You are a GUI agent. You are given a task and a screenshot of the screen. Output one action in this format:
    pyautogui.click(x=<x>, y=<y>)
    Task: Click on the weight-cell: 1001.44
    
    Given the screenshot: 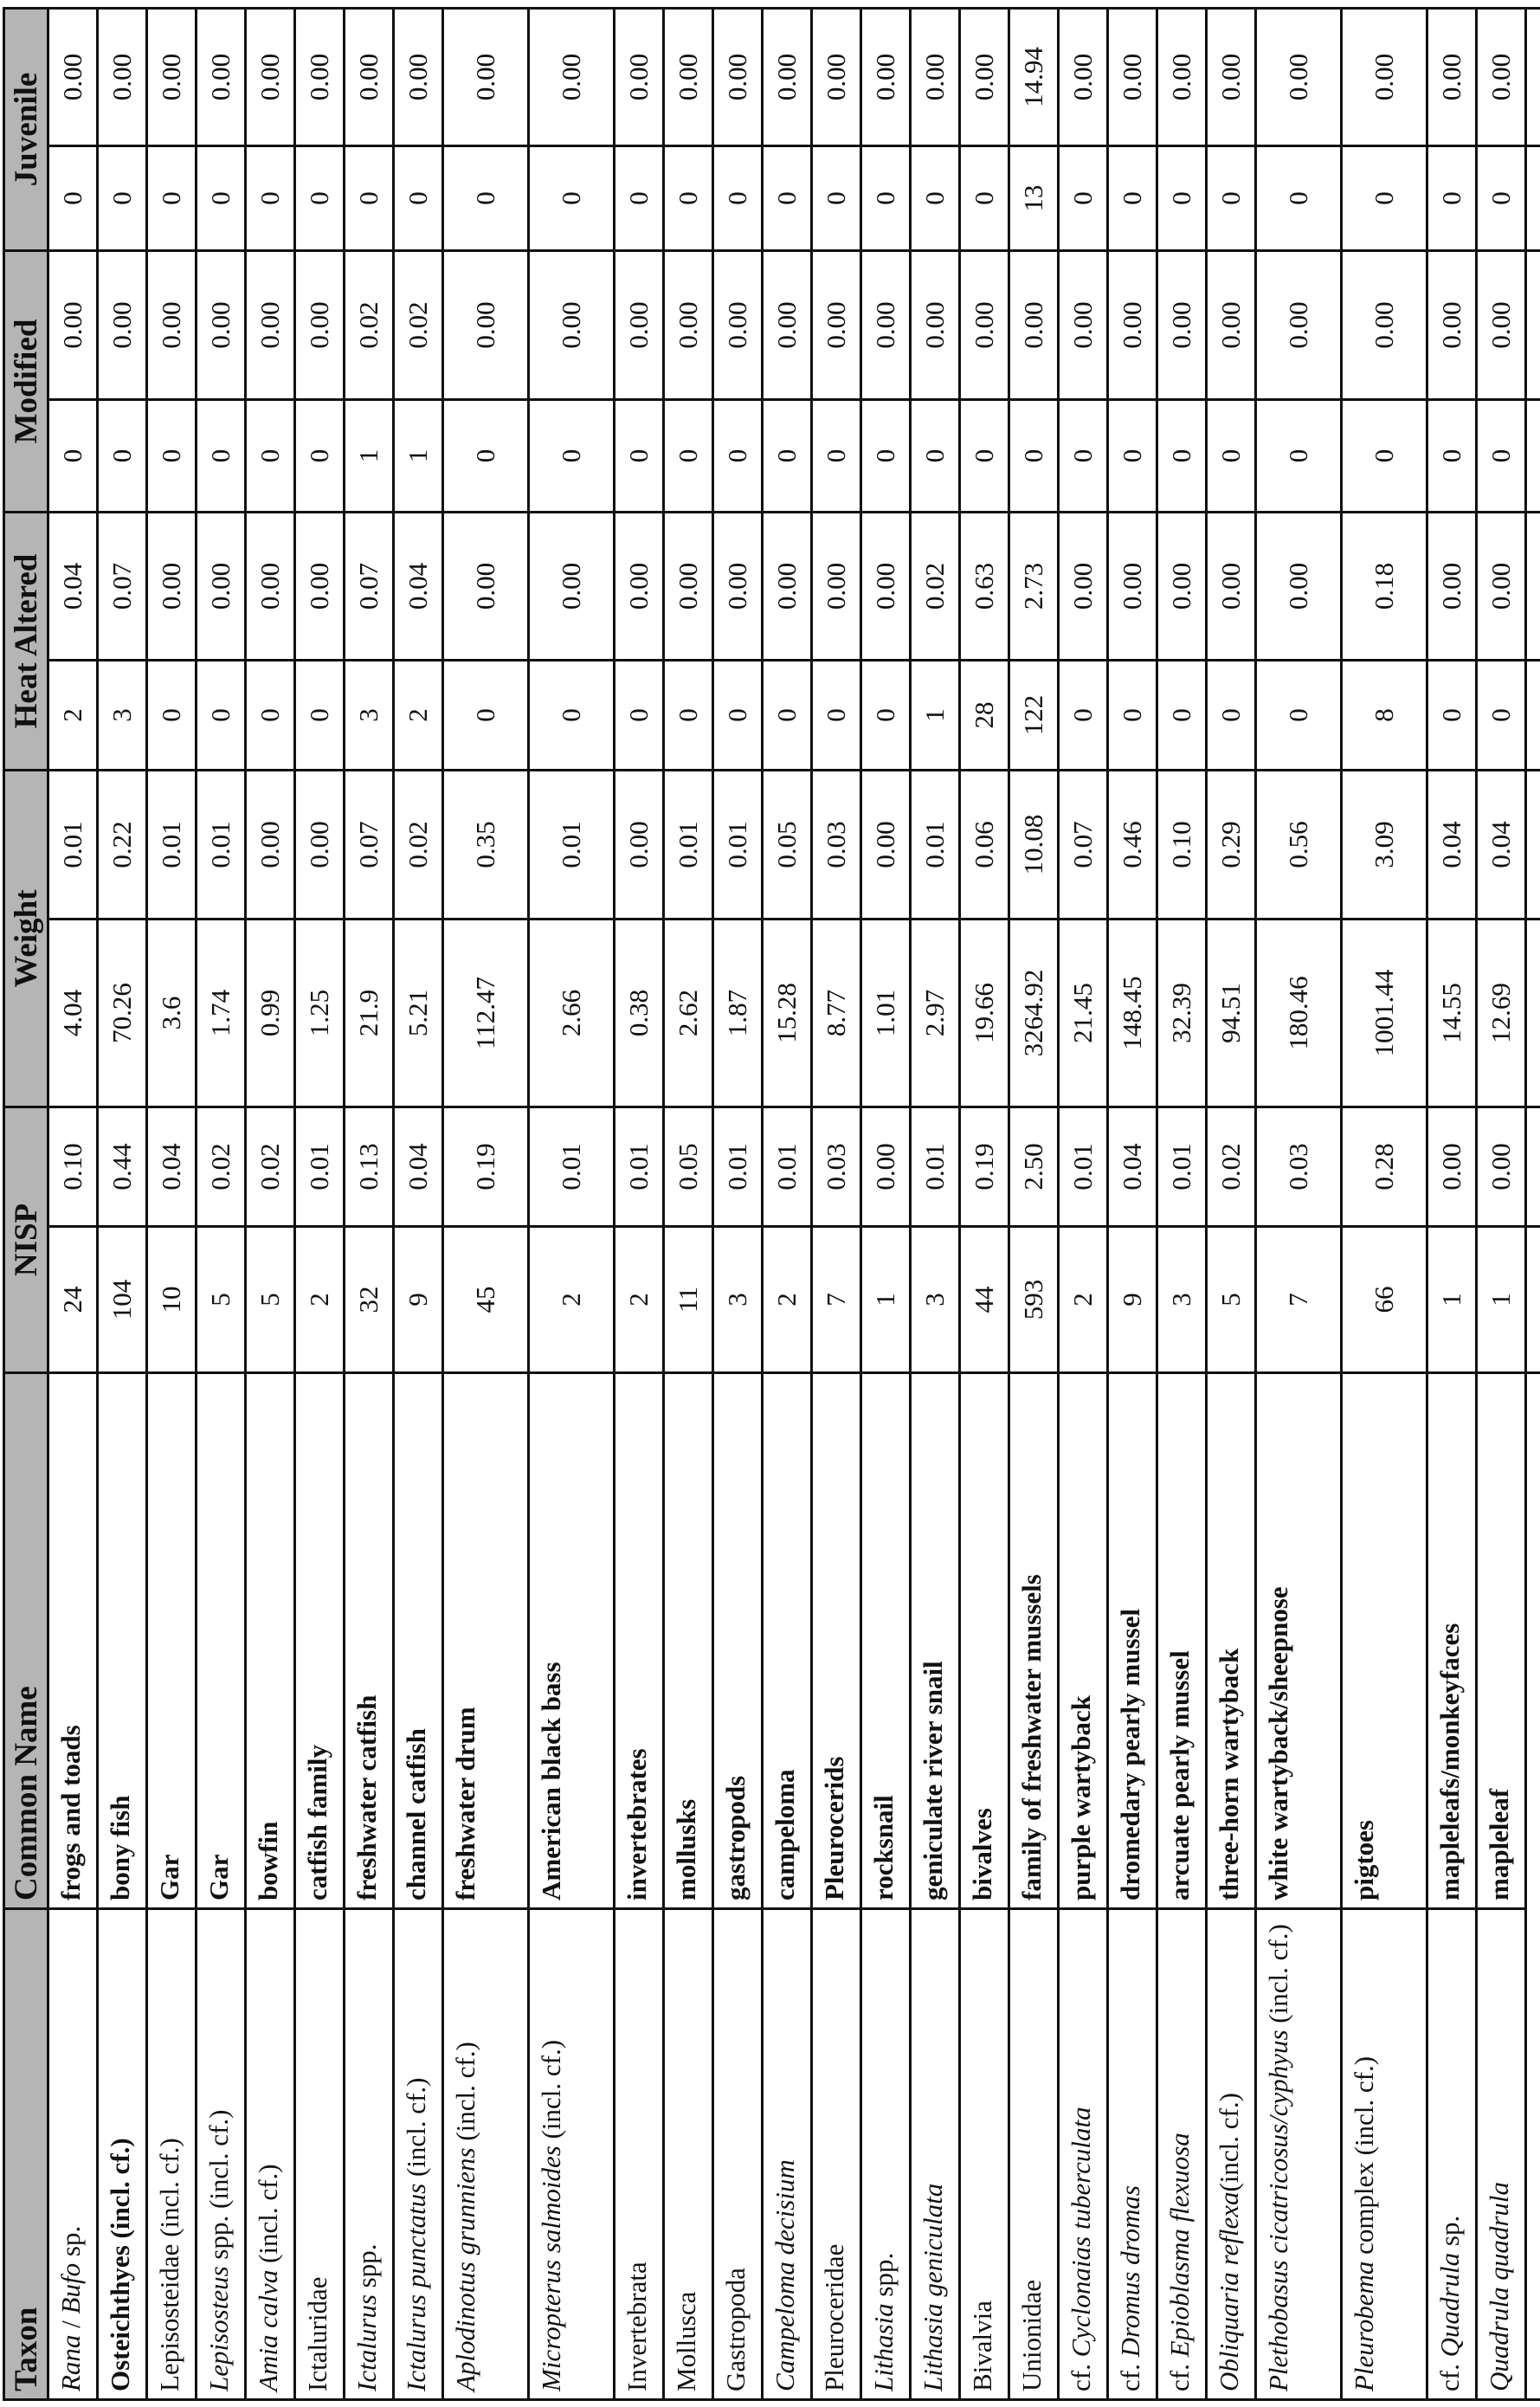 What is the action you would take?
    pyautogui.click(x=1384, y=1013)
    